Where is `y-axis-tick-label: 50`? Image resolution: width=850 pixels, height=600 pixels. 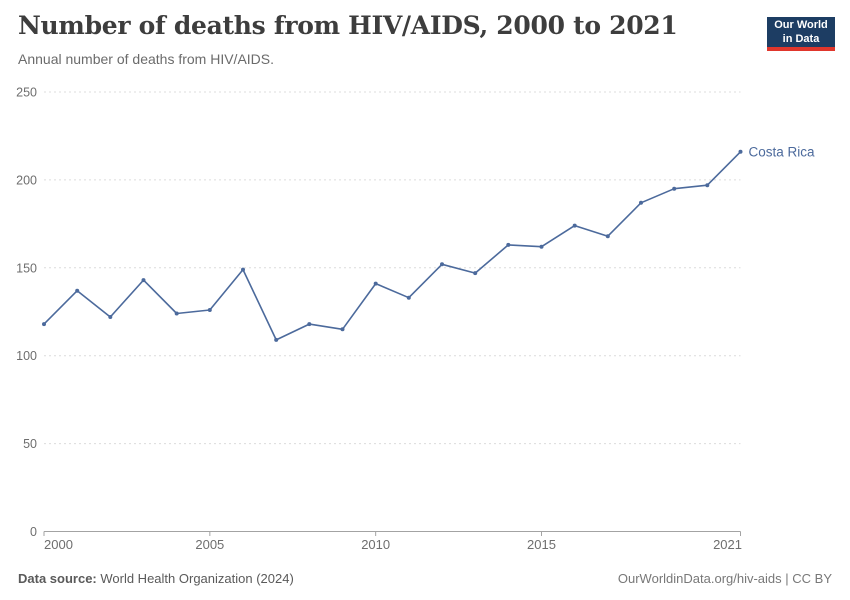
y-axis-tick-label: 50 is located at coordinates (30, 444).